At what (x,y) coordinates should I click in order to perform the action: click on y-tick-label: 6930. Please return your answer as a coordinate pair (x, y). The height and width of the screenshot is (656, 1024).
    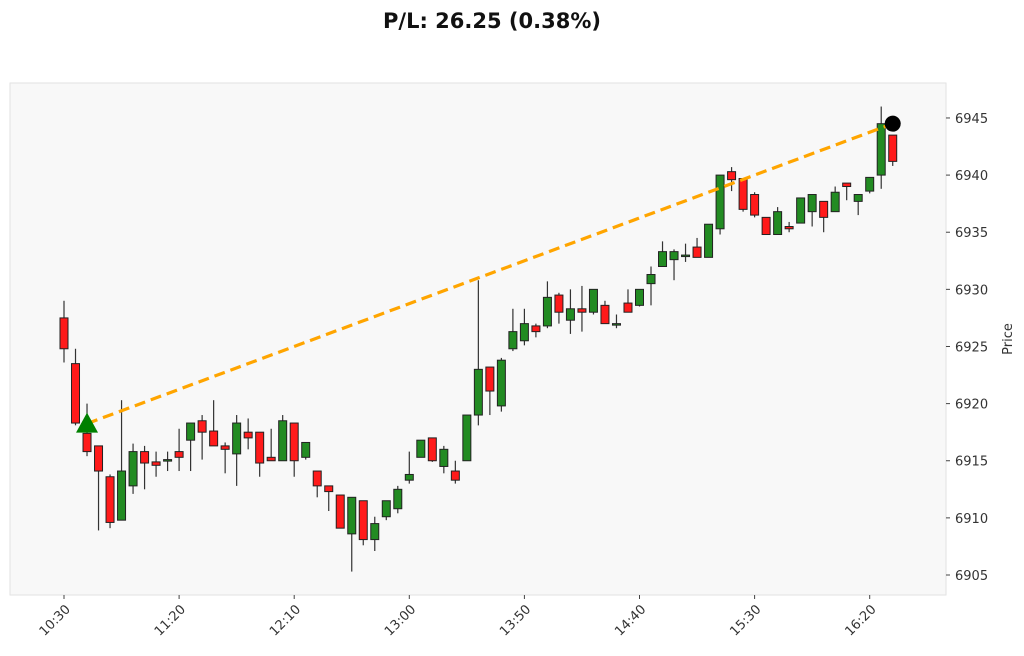
    Looking at the image, I should click on (971, 290).